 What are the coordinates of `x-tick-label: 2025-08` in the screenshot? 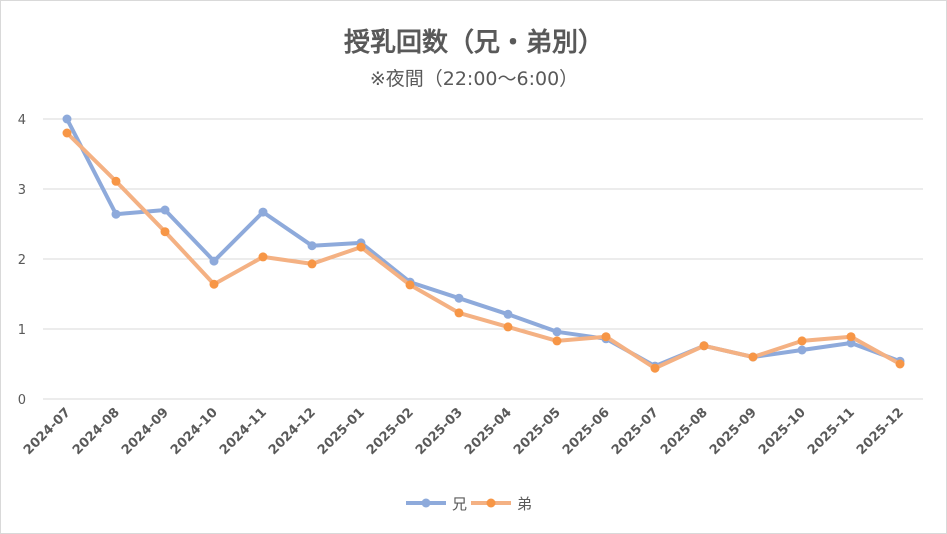 It's located at (684, 431).